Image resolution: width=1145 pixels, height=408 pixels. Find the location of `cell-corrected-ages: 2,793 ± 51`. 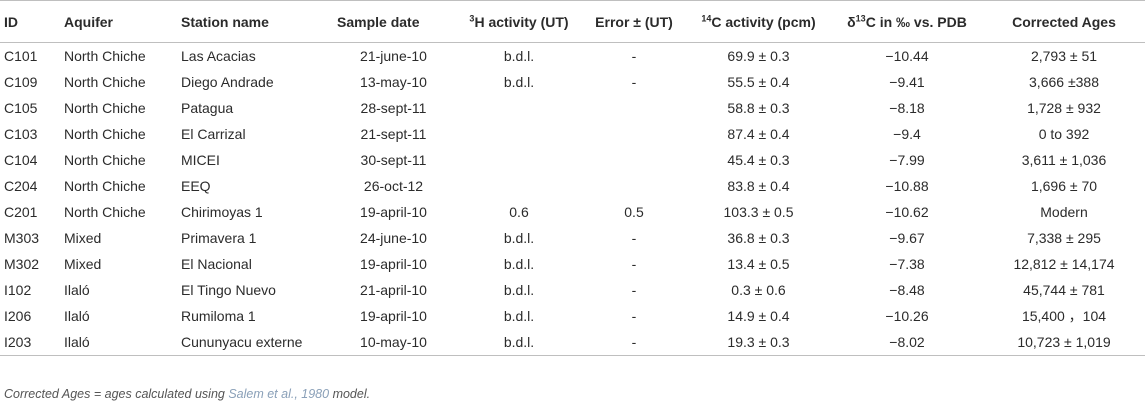

cell-corrected-ages: 2,793 ± 51 is located at coordinates (1064, 56).